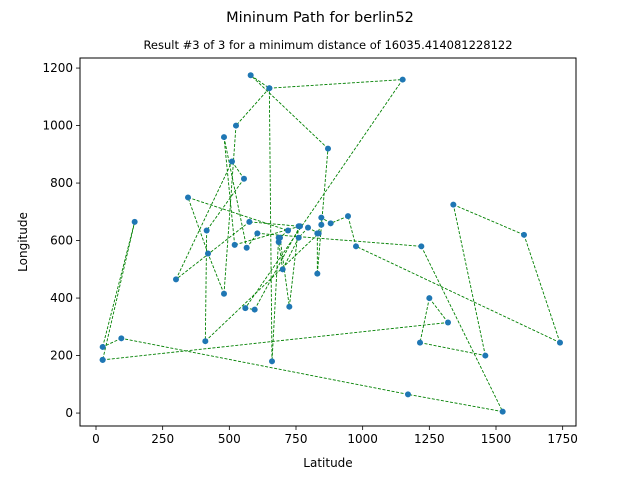 Image resolution: width=640 pixels, height=480 pixels. Describe the element at coordinates (335, 436) in the screenshot. I see `x-axis-ticks: 0 250 500 750 1000 1250 1500 1750` at that location.